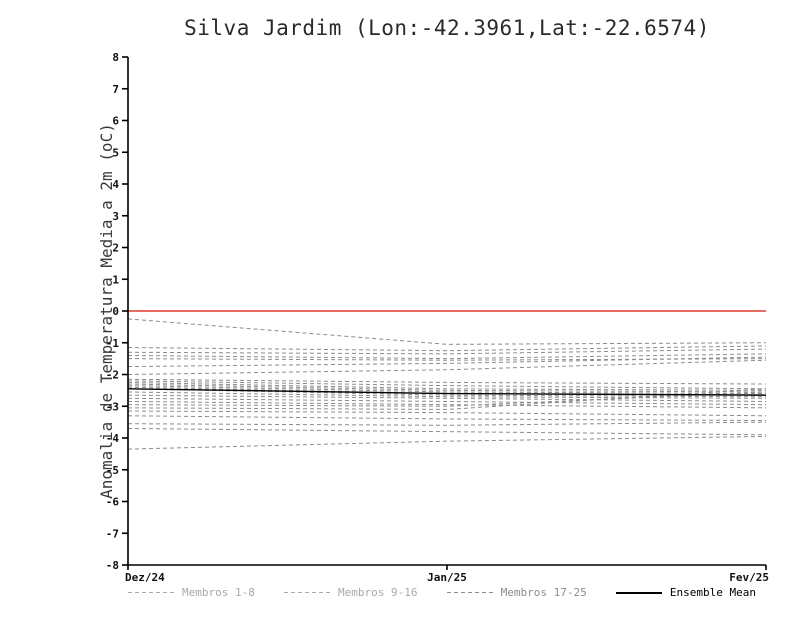 Image resolution: width=800 pixels, height=618 pixels. I want to click on chart-title: Silva Jardim (Lon:-42.3961,Lat:-22.6574), so click(447, 28).